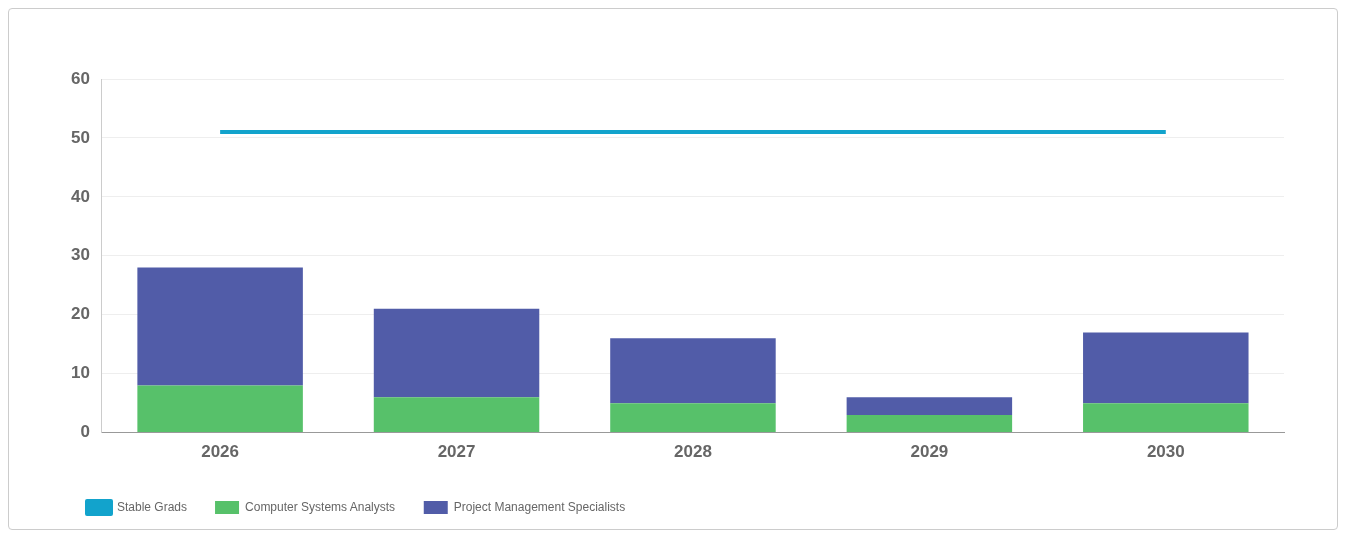 The image size is (1347, 536). Describe the element at coordinates (539, 506) in the screenshot. I see `legend-label: Project Management Specialists` at that location.